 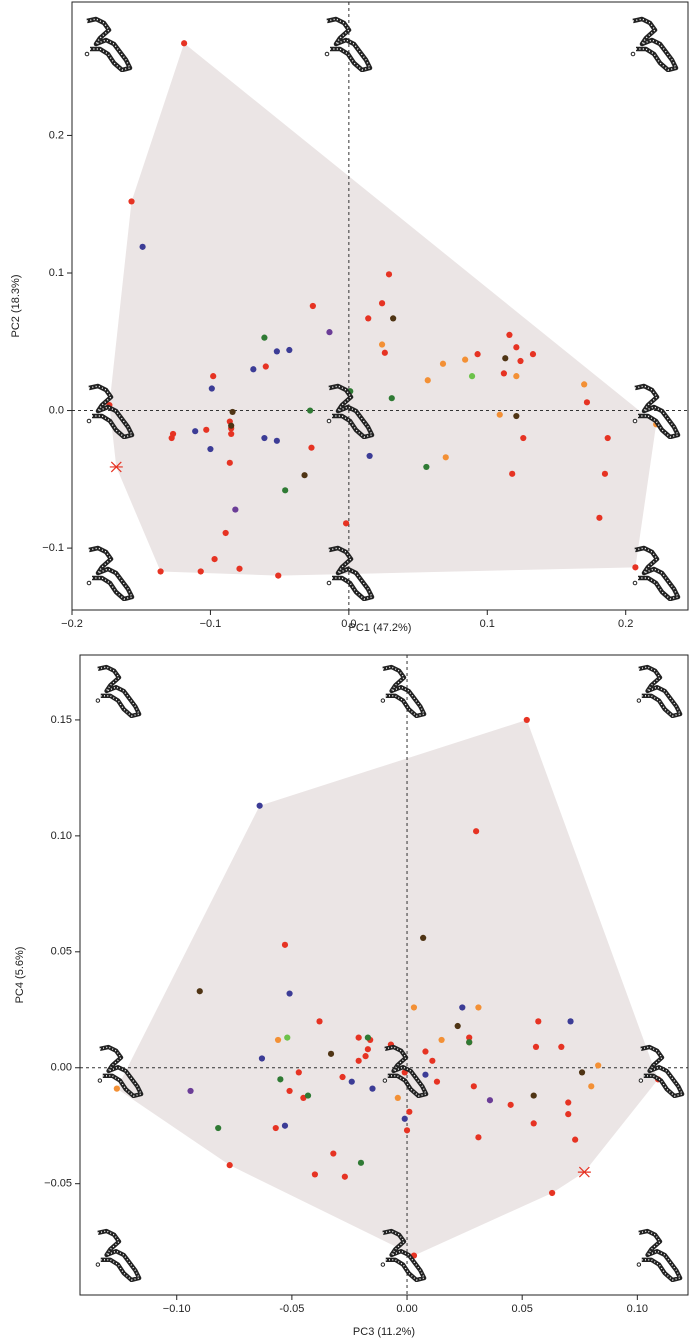 I want to click on y-tick-label: −0.05, so click(x=58, y=1184).